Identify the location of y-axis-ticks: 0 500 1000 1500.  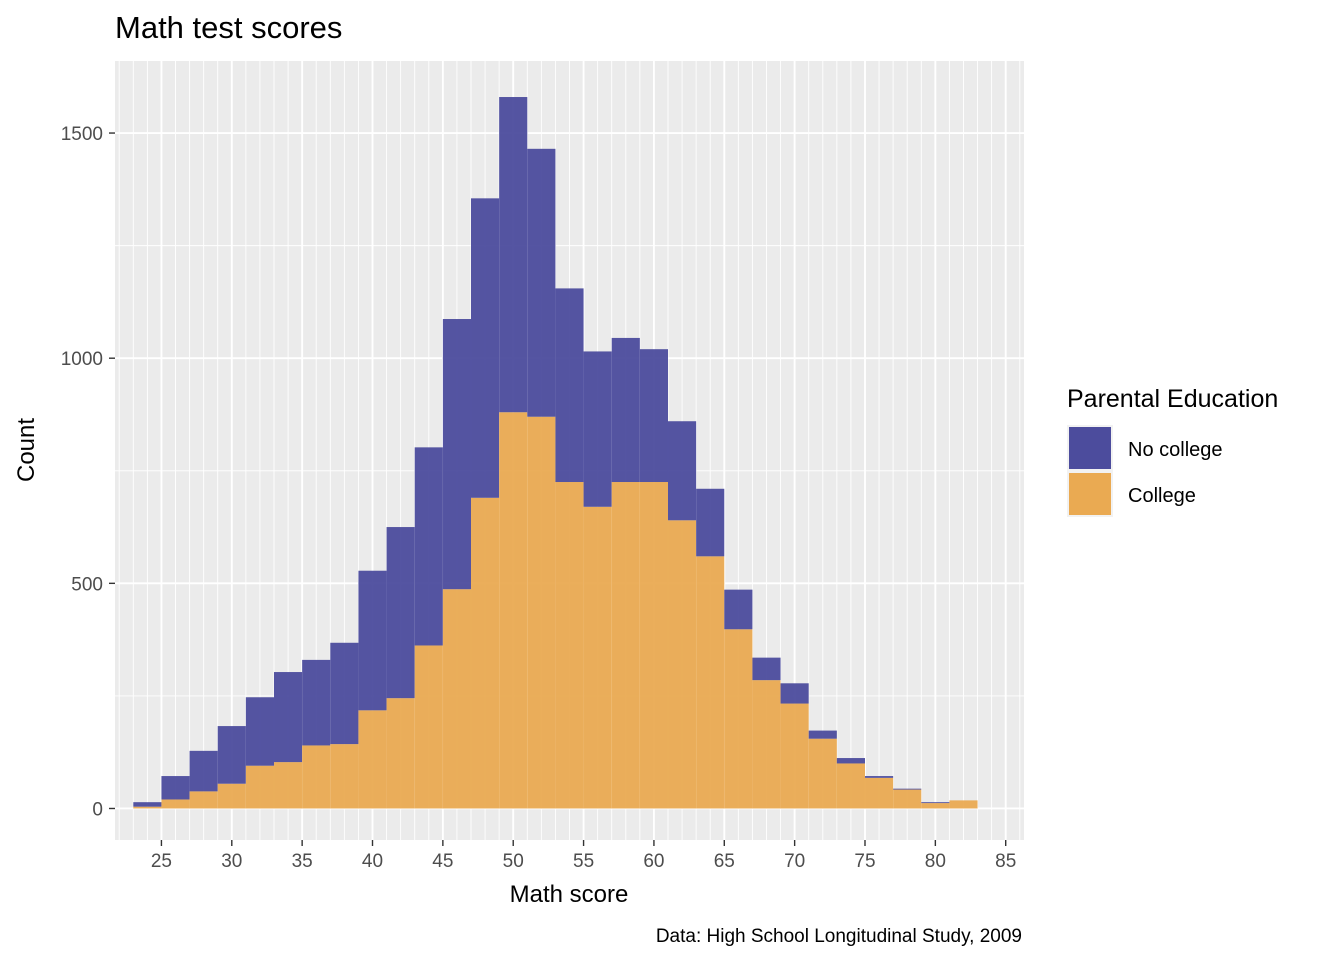
(88, 472).